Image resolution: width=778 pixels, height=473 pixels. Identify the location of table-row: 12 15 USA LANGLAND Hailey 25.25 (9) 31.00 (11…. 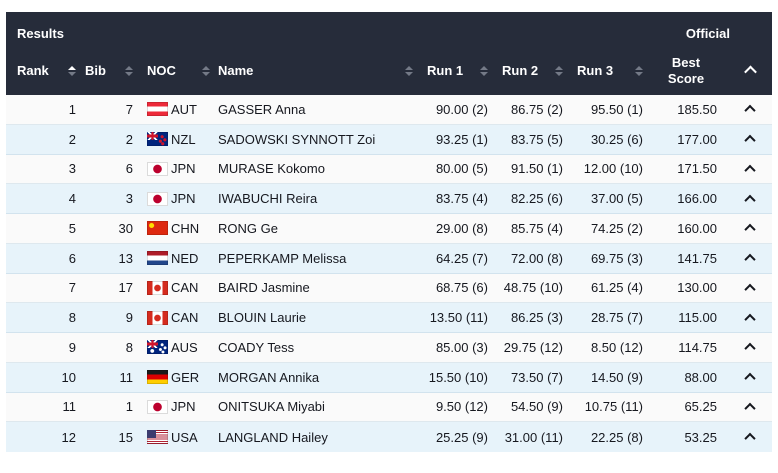
(389, 437).